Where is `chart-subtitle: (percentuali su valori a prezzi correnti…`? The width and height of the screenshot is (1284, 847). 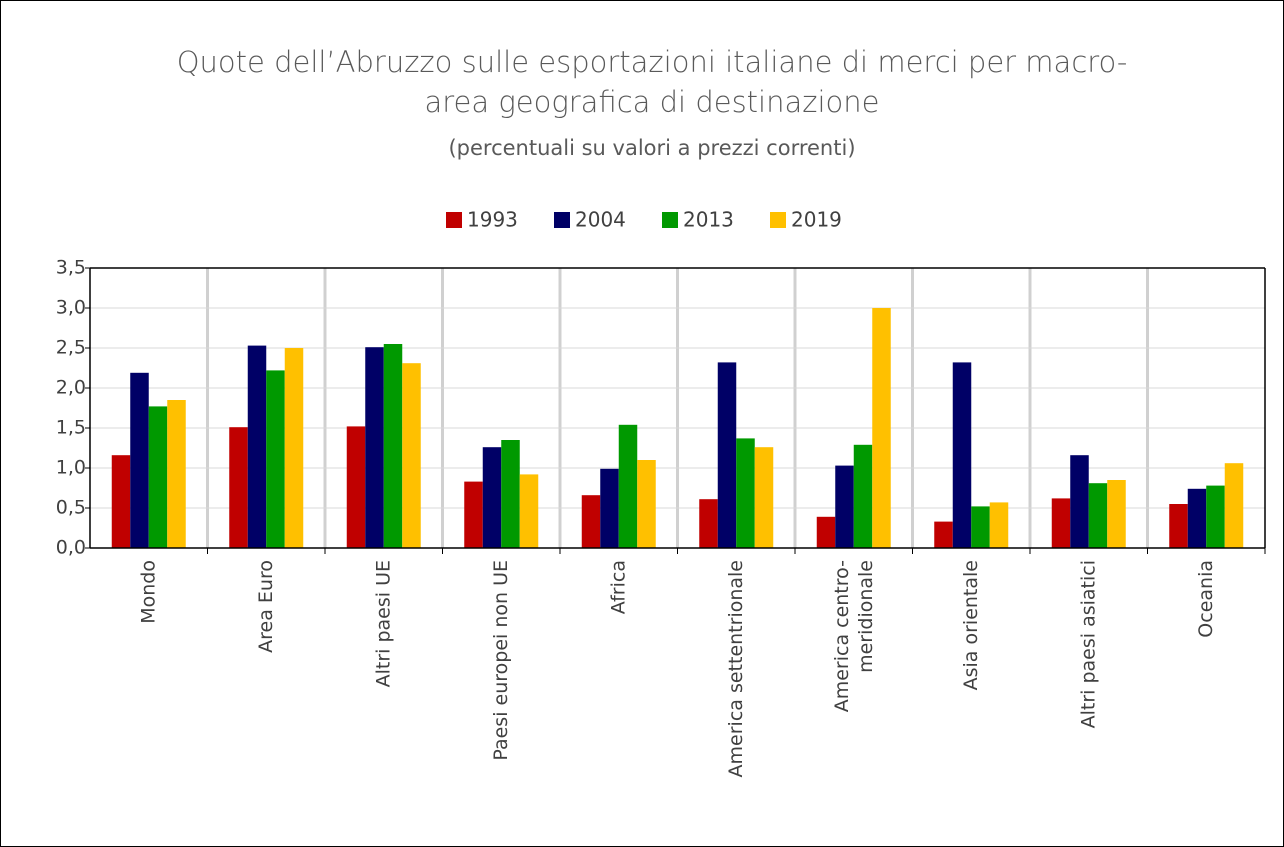
chart-subtitle: (percentuali su valori a prezzi correnti… is located at coordinates (651, 148).